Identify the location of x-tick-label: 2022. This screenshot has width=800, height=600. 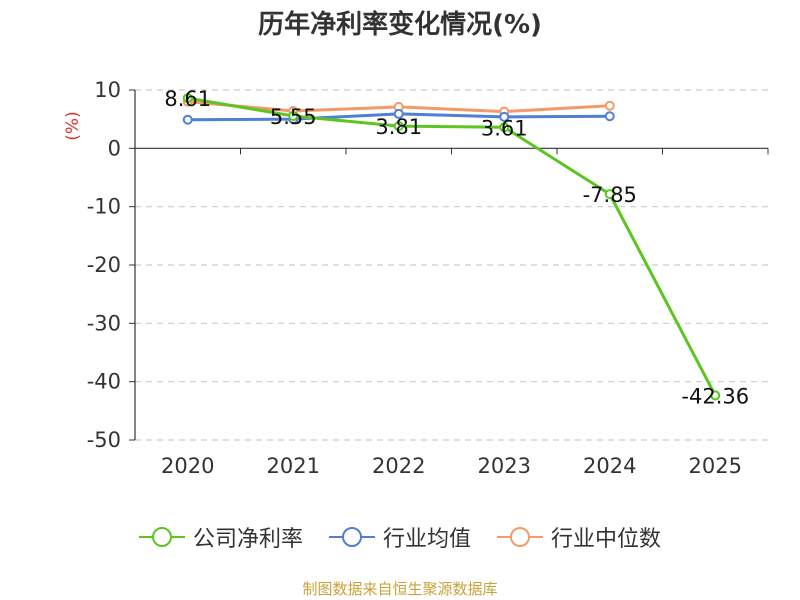
(398, 466).